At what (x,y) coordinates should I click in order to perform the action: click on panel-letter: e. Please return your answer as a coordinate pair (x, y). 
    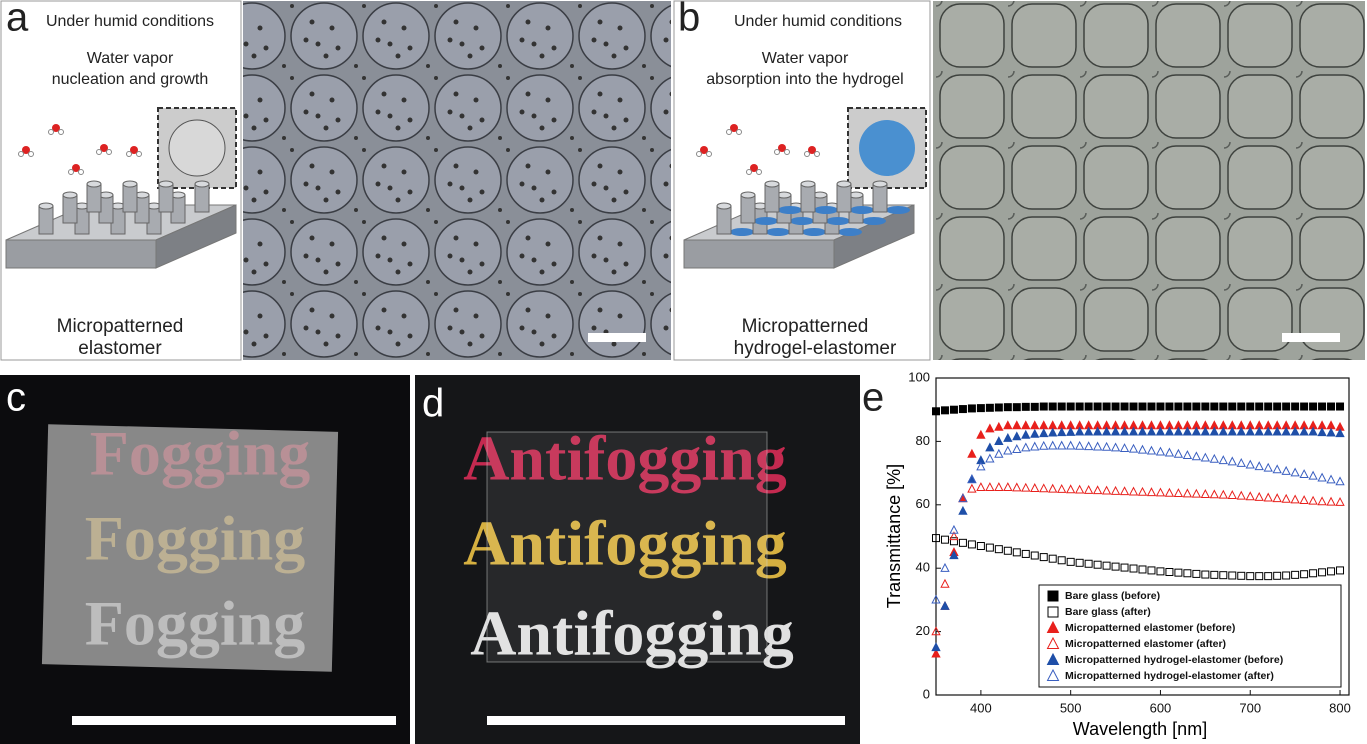
    Looking at the image, I should click on (873, 398).